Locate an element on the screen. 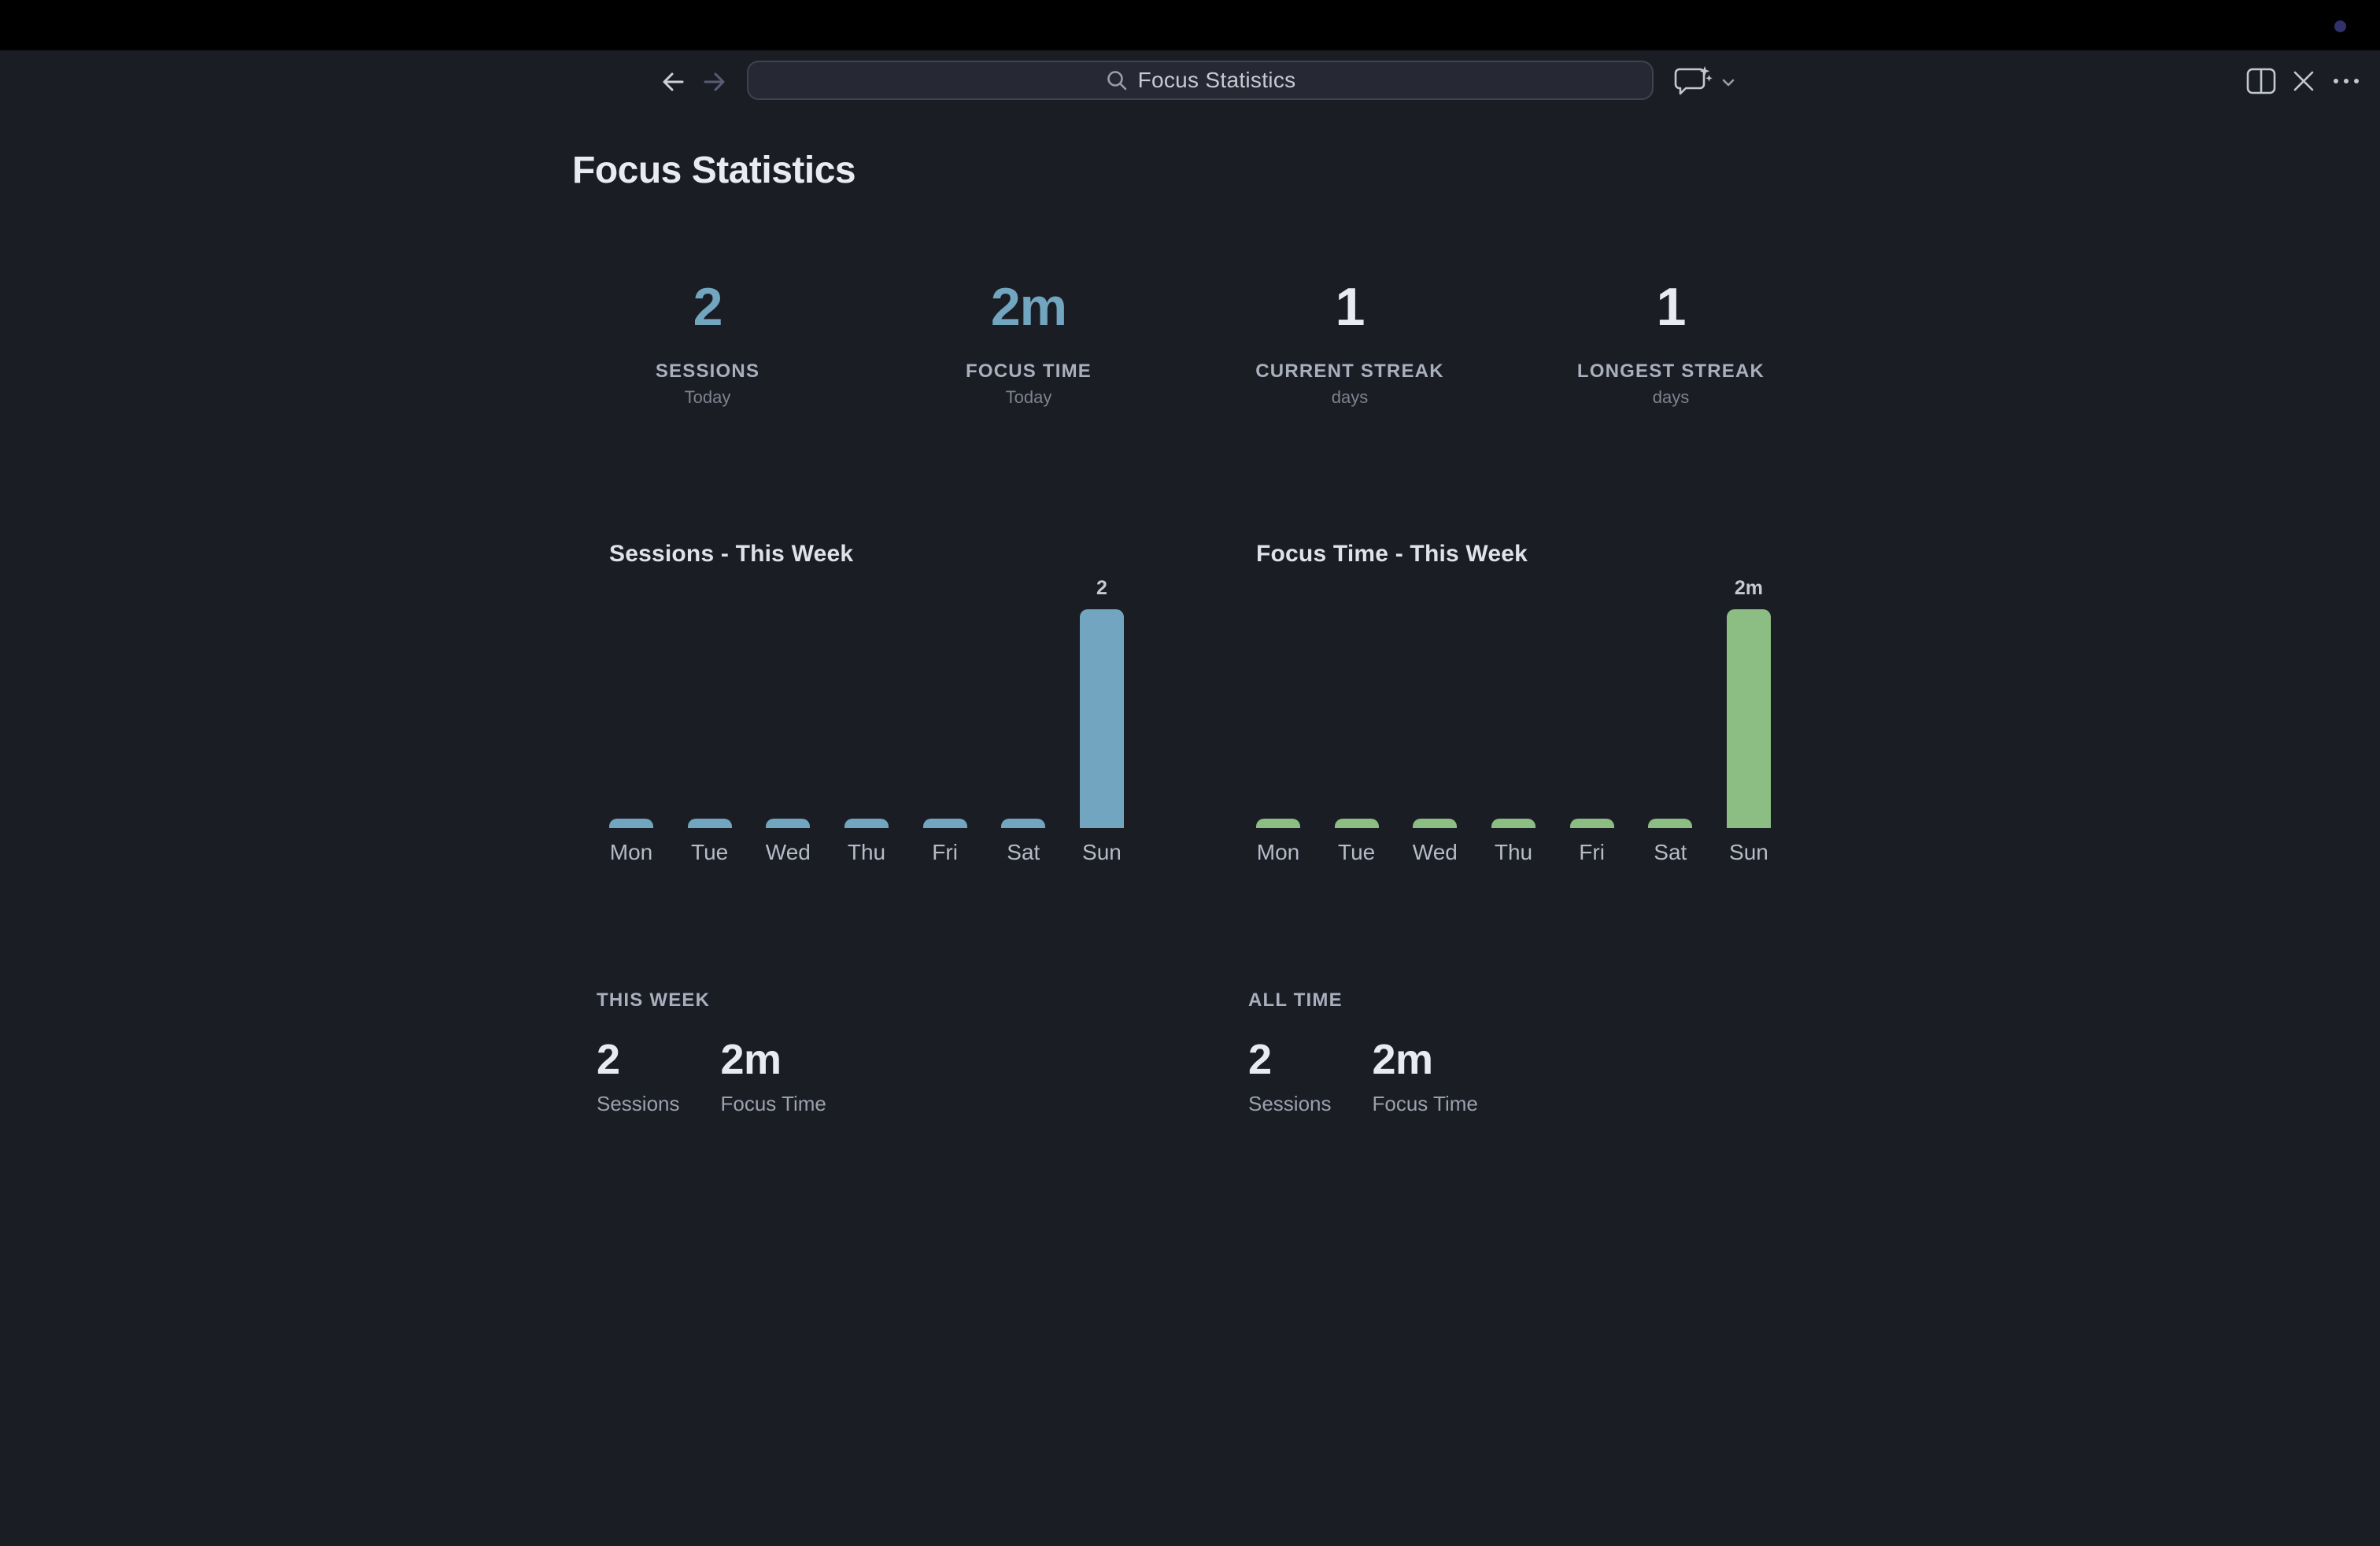 The image size is (2380, 1546). address-bar: Focus Statistics is located at coordinates (1200, 80).